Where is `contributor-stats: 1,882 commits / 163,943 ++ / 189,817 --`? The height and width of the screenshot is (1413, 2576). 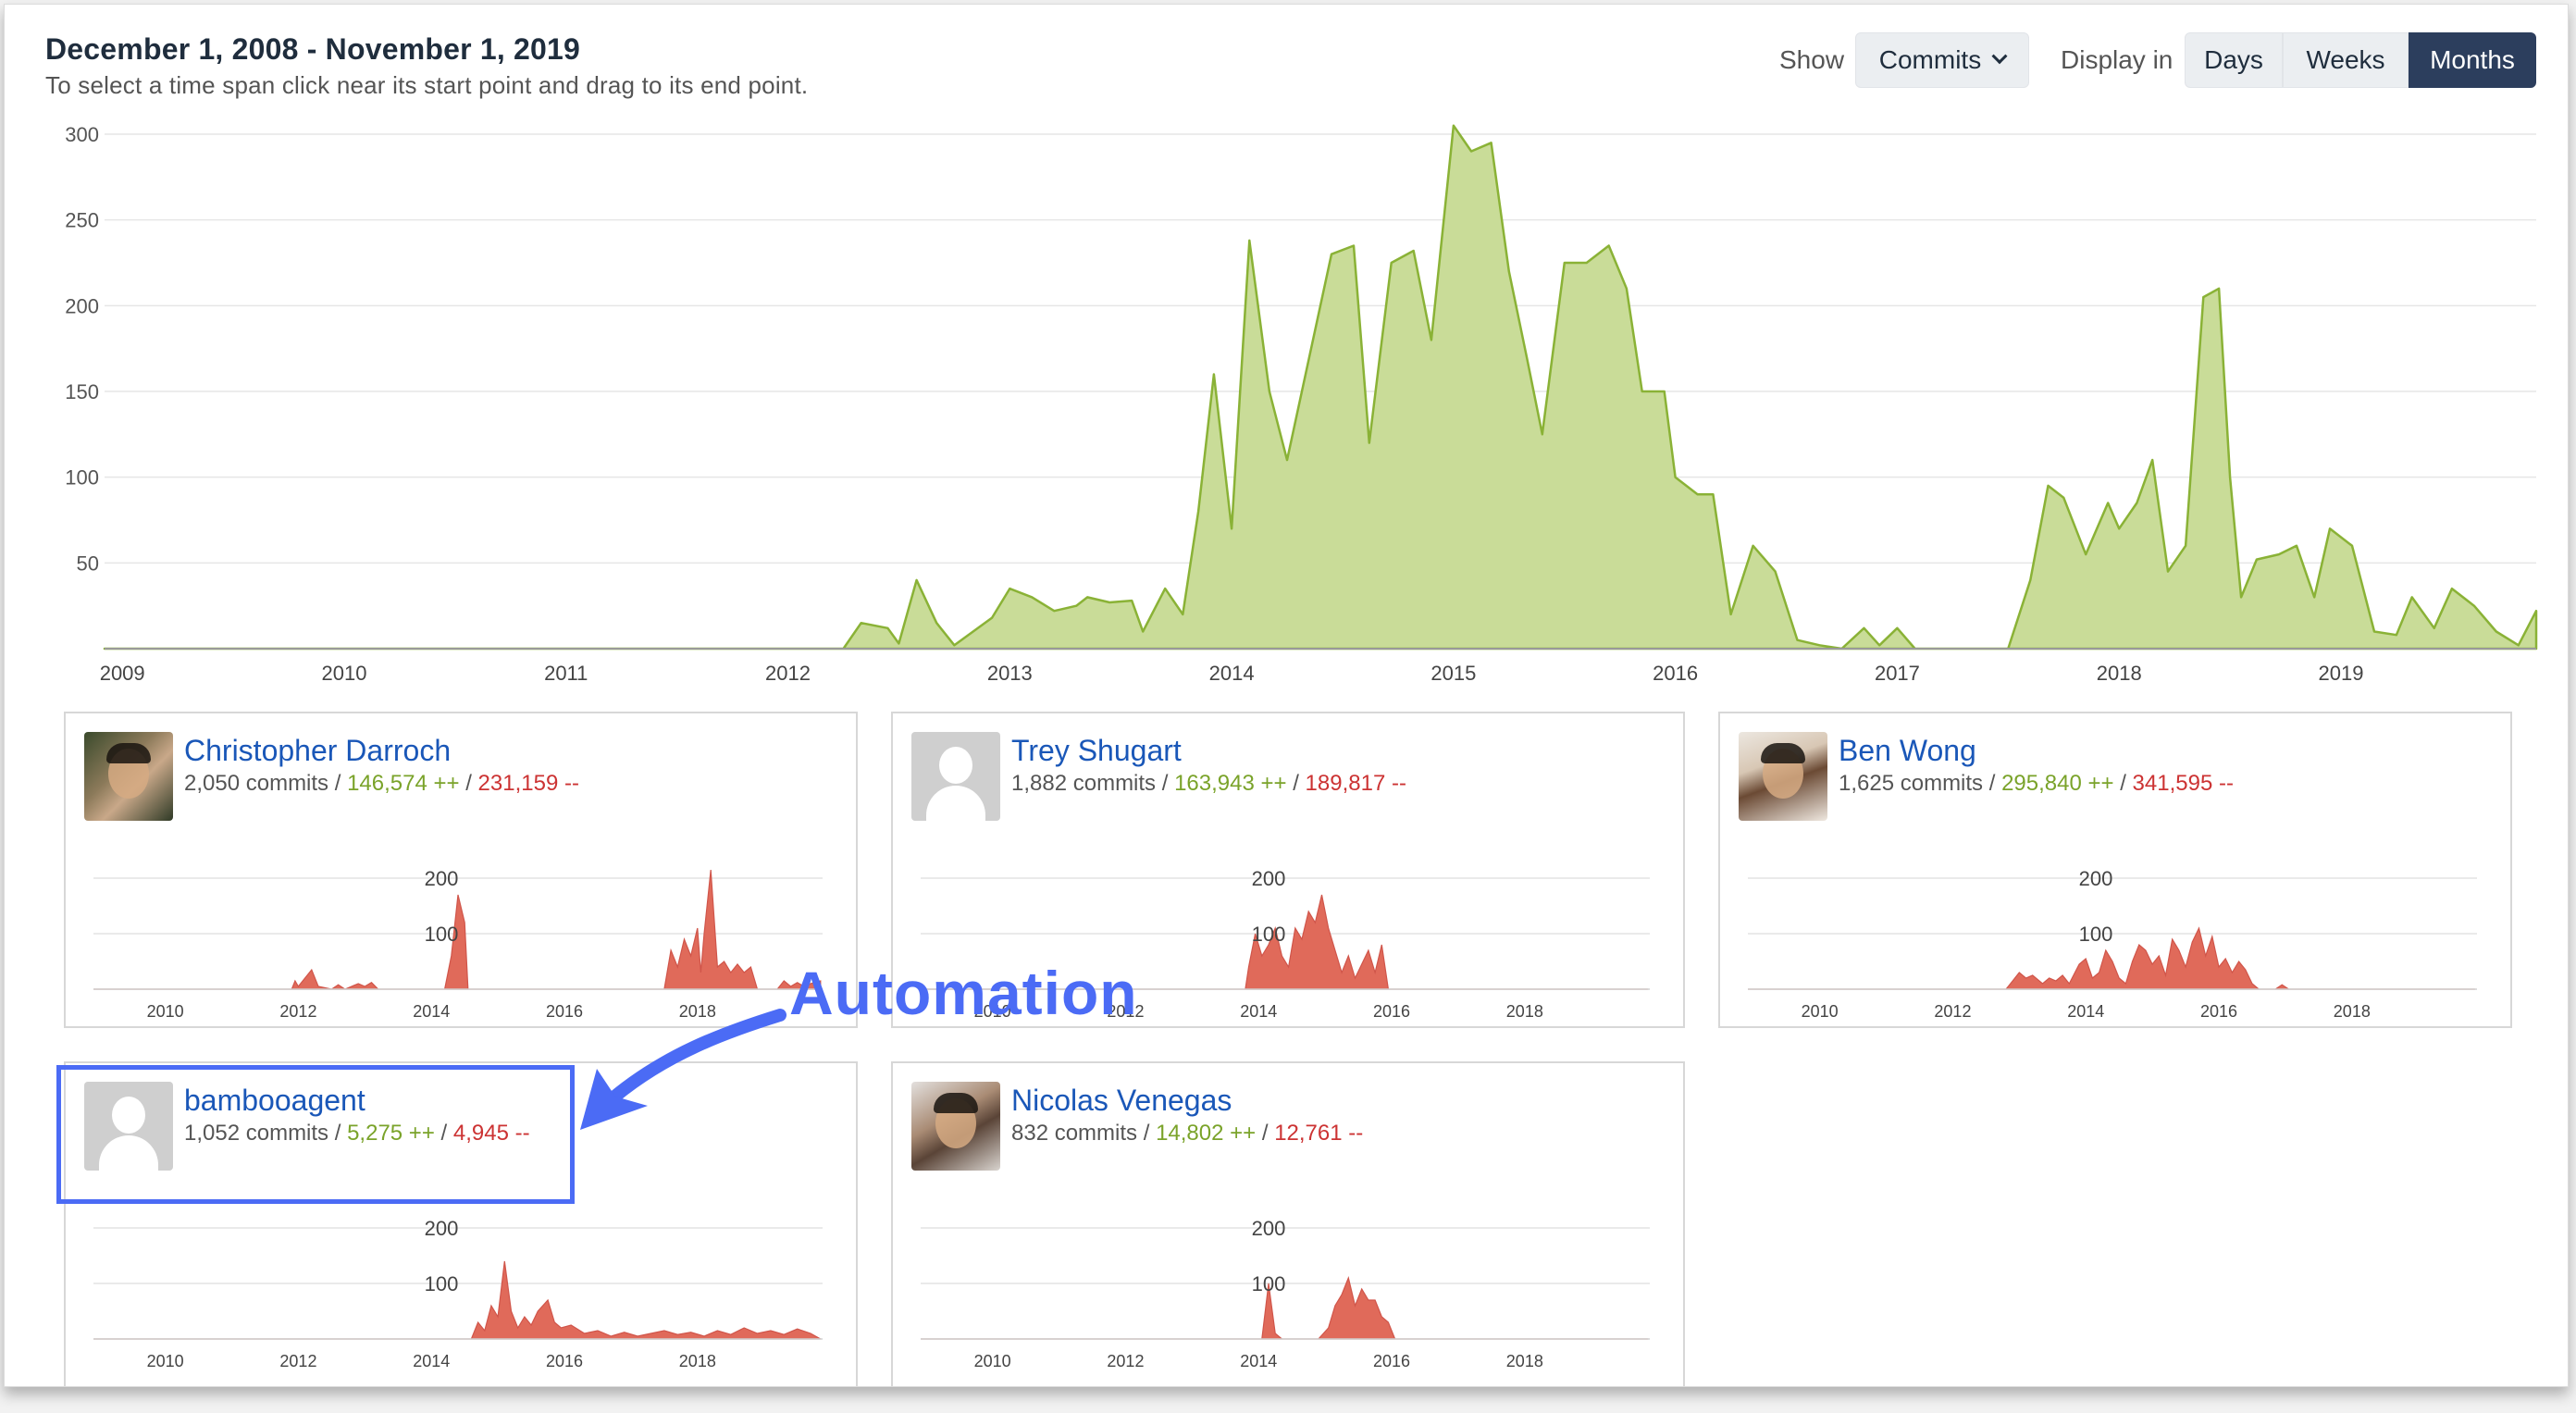 contributor-stats: 1,882 commits / 163,943 ++ / 189,817 -- is located at coordinates (1209, 783).